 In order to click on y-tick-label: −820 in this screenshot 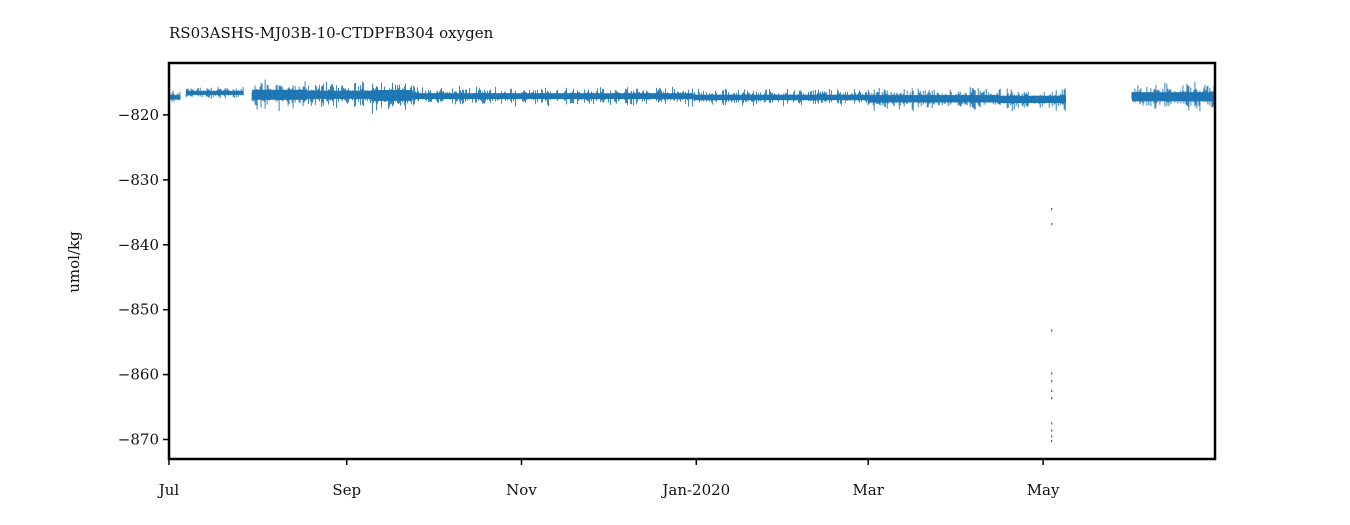, I will do `click(138, 115)`.